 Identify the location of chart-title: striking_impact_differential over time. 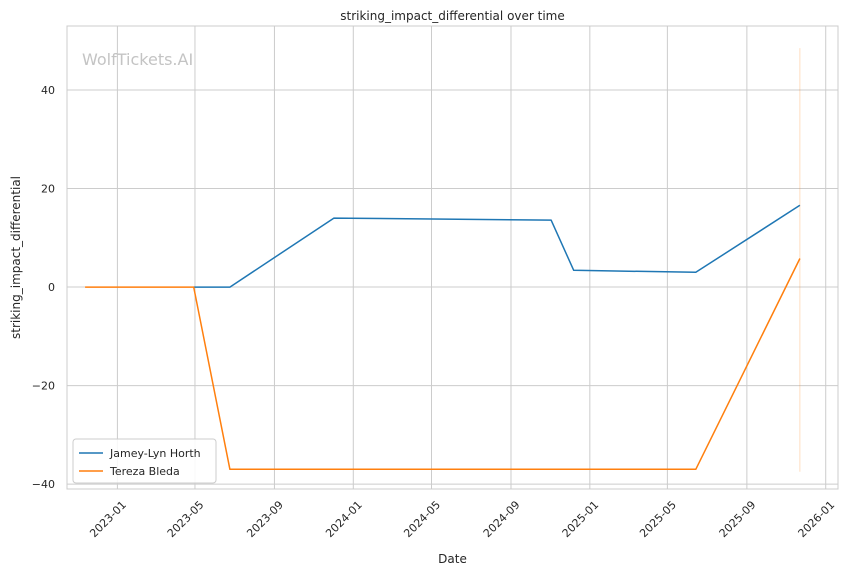
(452, 16).